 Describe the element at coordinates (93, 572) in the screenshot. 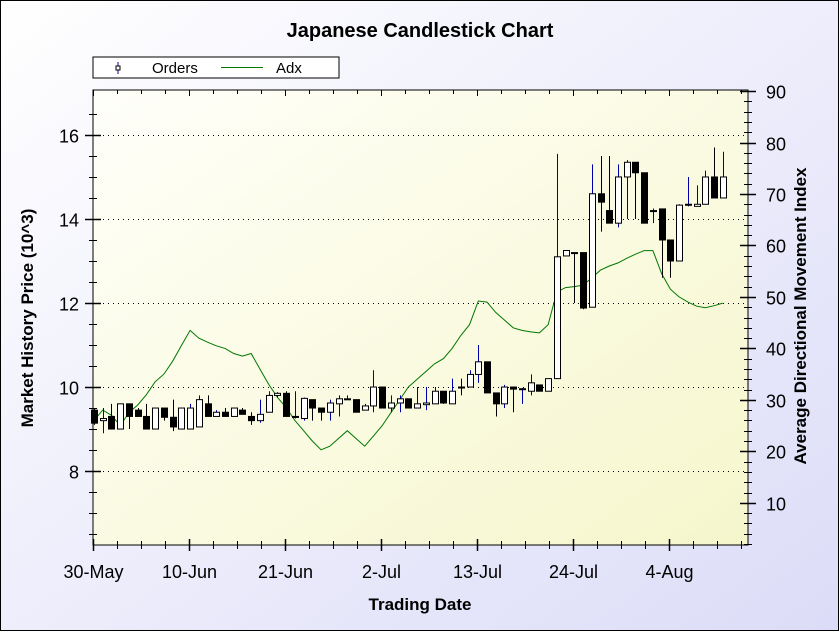

I see `x-tick-label: 30-May` at that location.